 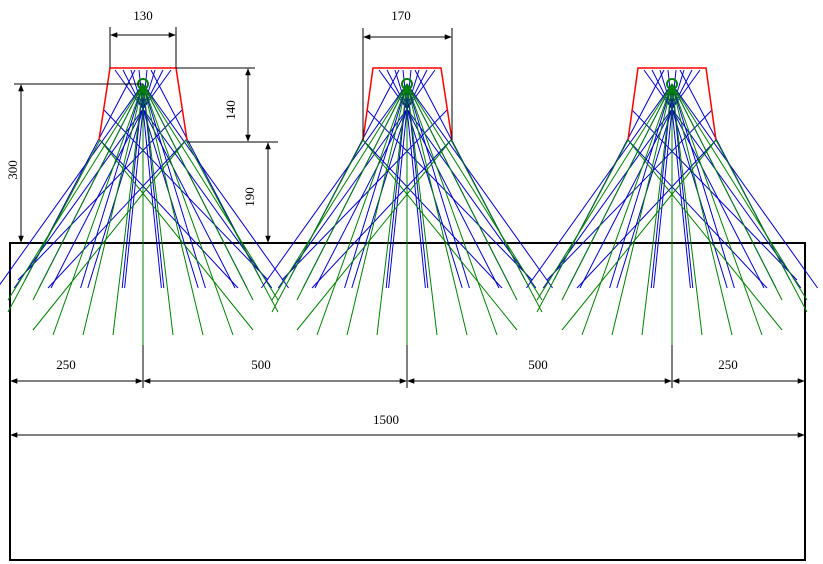 I want to click on label-spacing-mid2: 500, so click(x=538, y=364).